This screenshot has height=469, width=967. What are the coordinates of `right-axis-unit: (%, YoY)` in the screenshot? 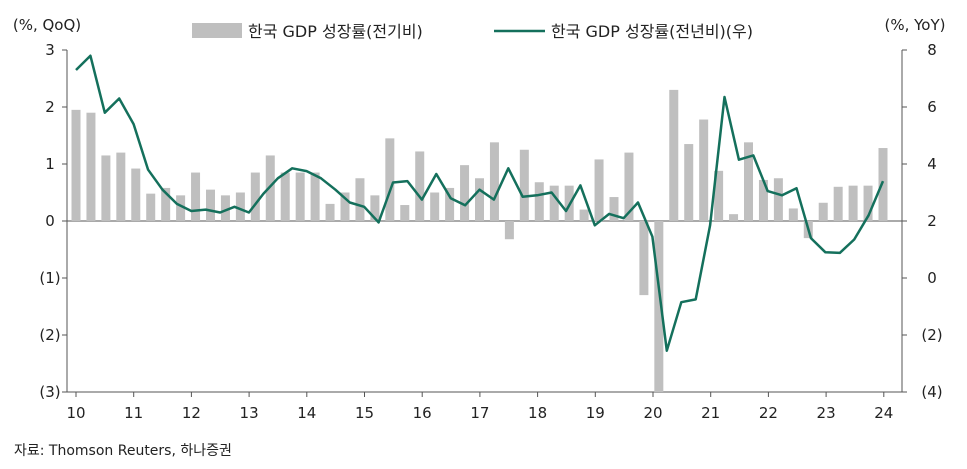 It's located at (914, 25).